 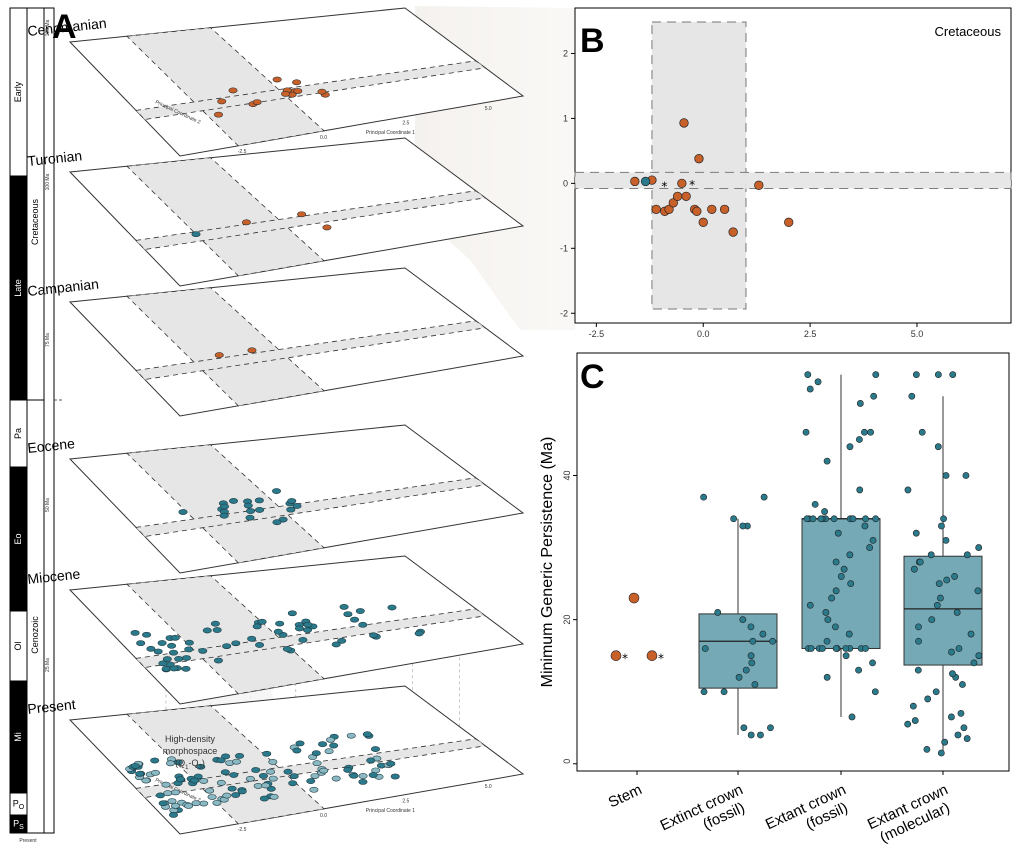 I want to click on panel-letter-c: C, so click(x=592, y=377).